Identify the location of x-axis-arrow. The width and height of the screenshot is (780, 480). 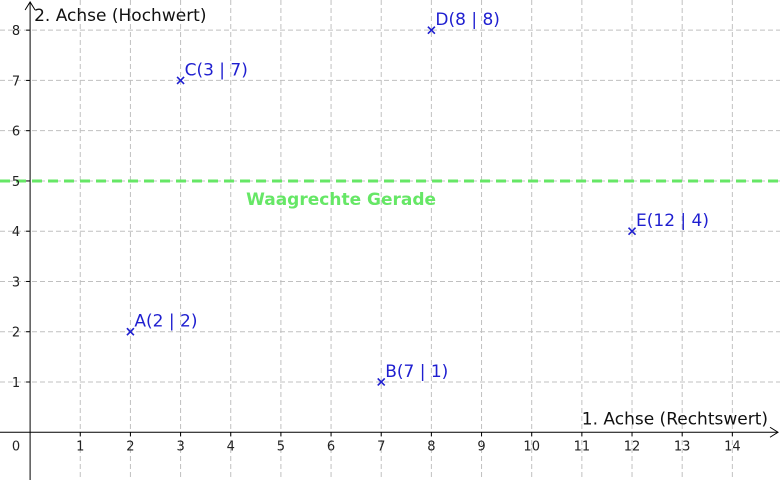
(774, 432).